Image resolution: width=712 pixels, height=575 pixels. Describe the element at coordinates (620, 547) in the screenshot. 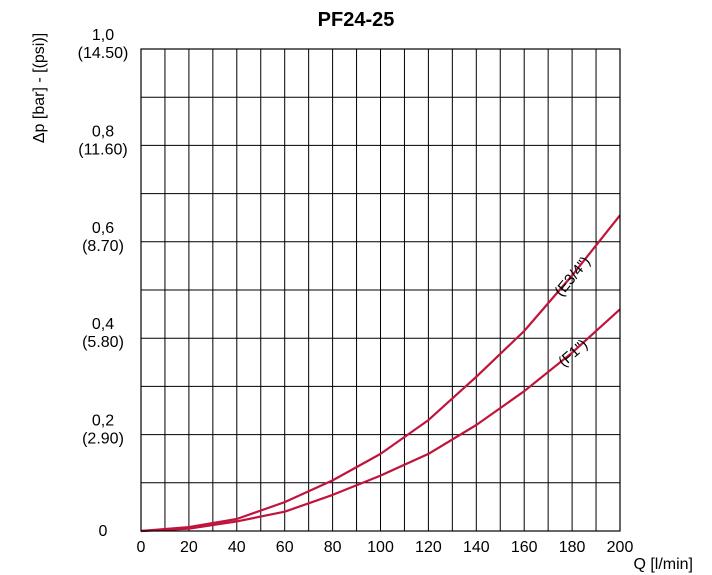

I see `x-tick-label: 200` at that location.